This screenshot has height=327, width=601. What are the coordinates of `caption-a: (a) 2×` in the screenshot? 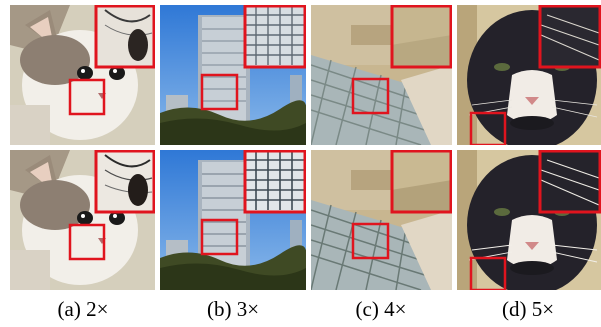 It's located at (83, 309).